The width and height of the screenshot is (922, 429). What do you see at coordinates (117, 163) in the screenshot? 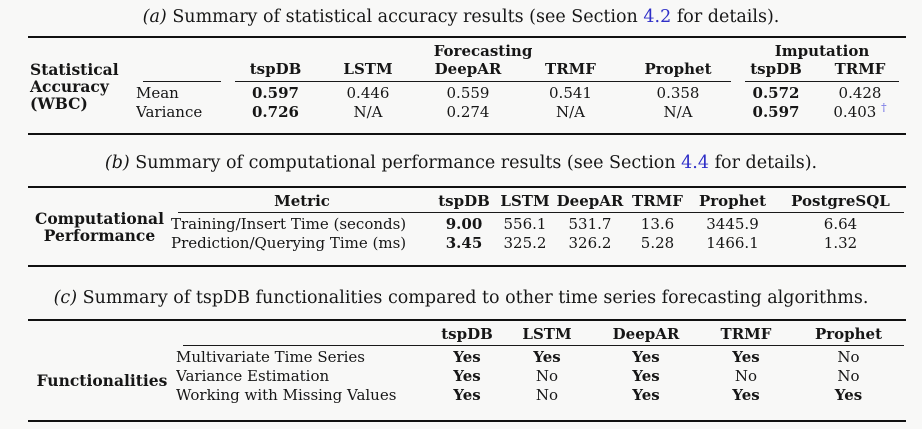
I see `caption-b-index: (b)` at bounding box center [117, 163].